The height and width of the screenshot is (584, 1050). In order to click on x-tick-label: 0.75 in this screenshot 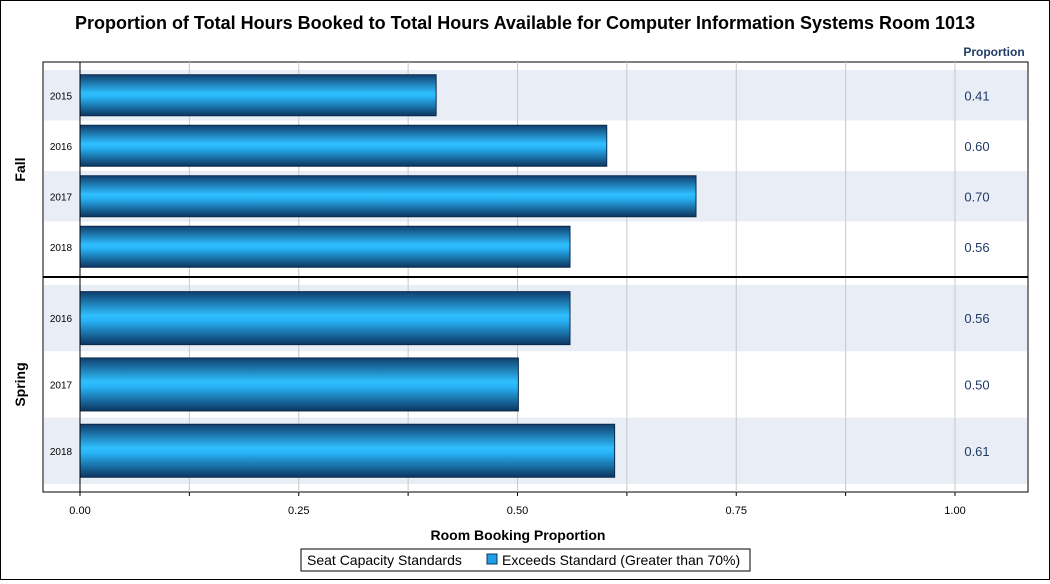, I will do `click(736, 511)`.